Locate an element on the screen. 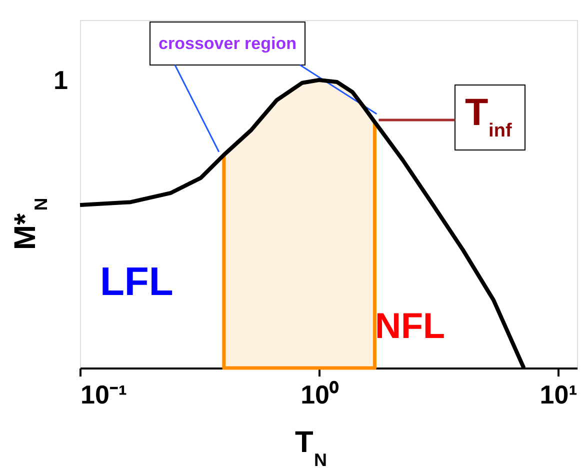  band-label: crossover region is located at coordinates (227, 43).